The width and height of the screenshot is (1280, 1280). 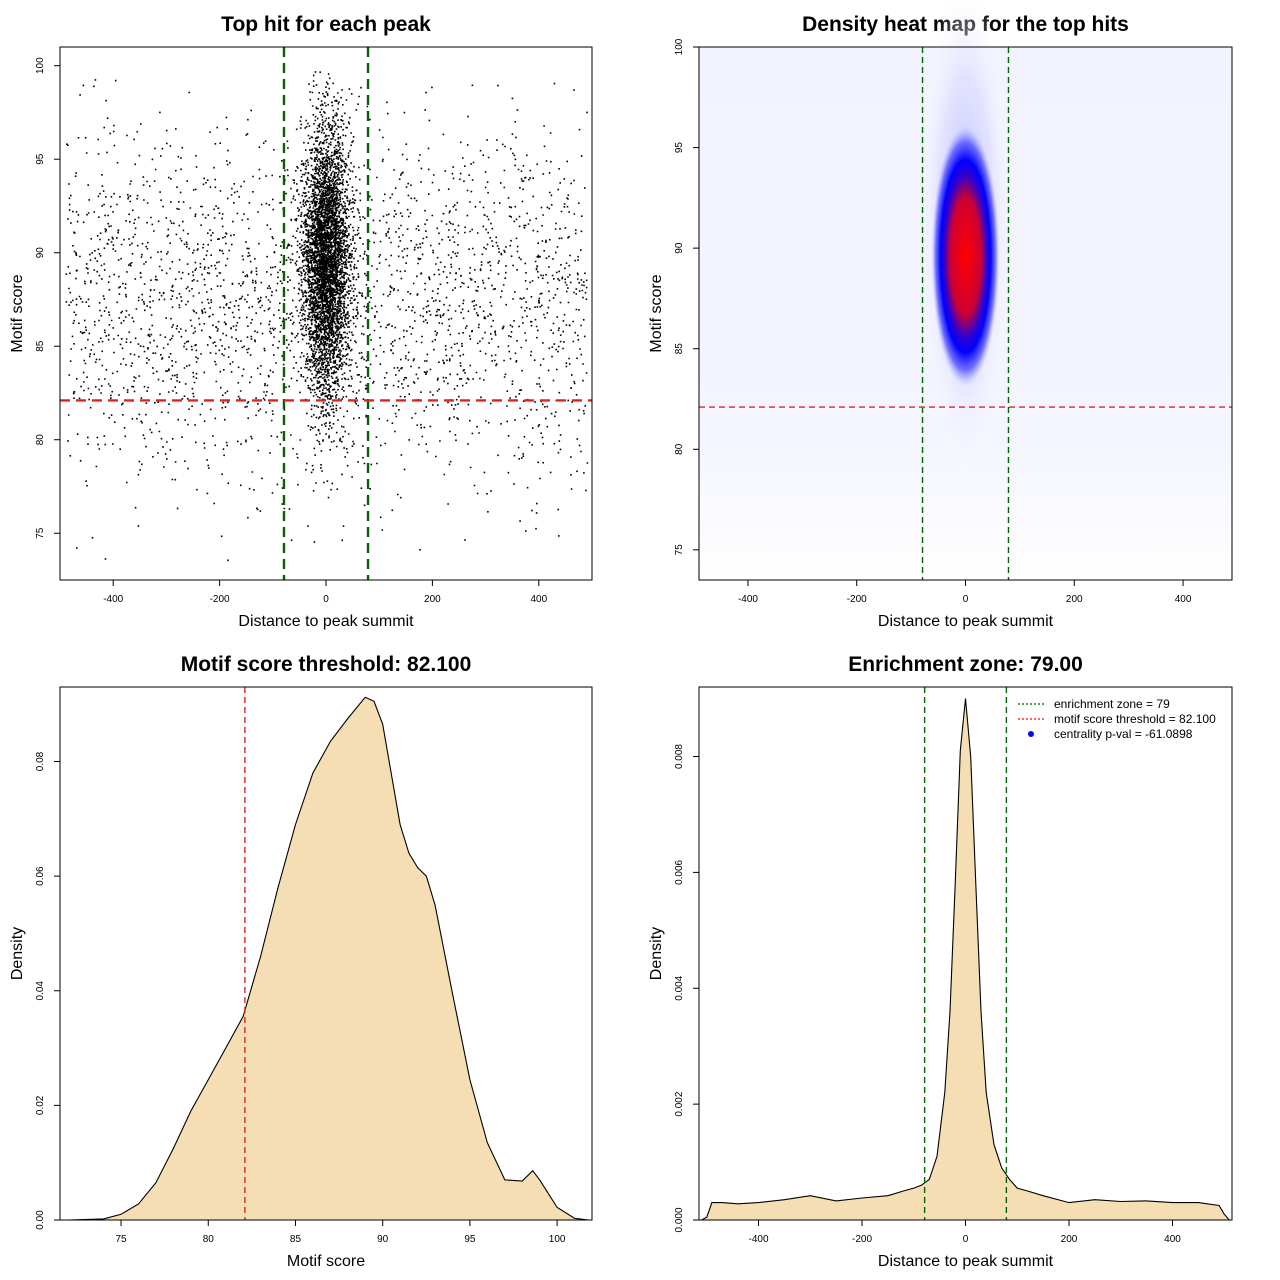 I want to click on y-tick-label: 0.02, so click(x=40, y=1105).